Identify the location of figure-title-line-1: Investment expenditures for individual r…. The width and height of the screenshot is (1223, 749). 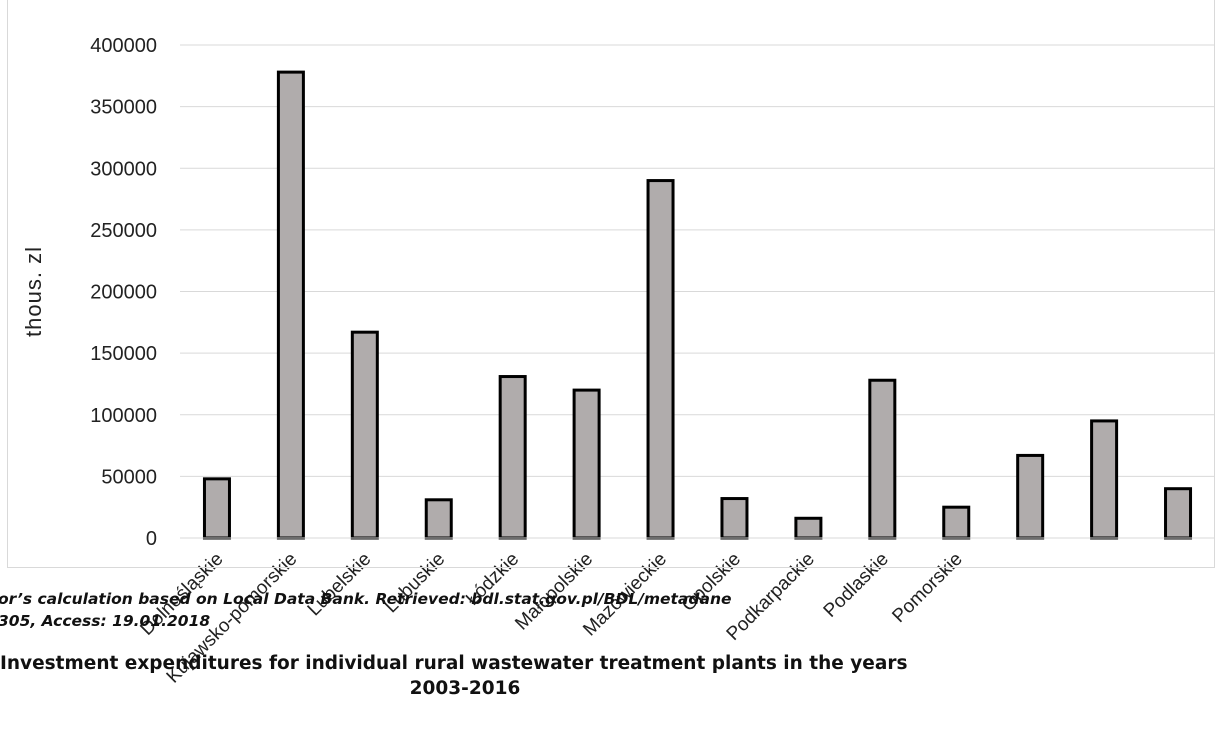
(453, 663).